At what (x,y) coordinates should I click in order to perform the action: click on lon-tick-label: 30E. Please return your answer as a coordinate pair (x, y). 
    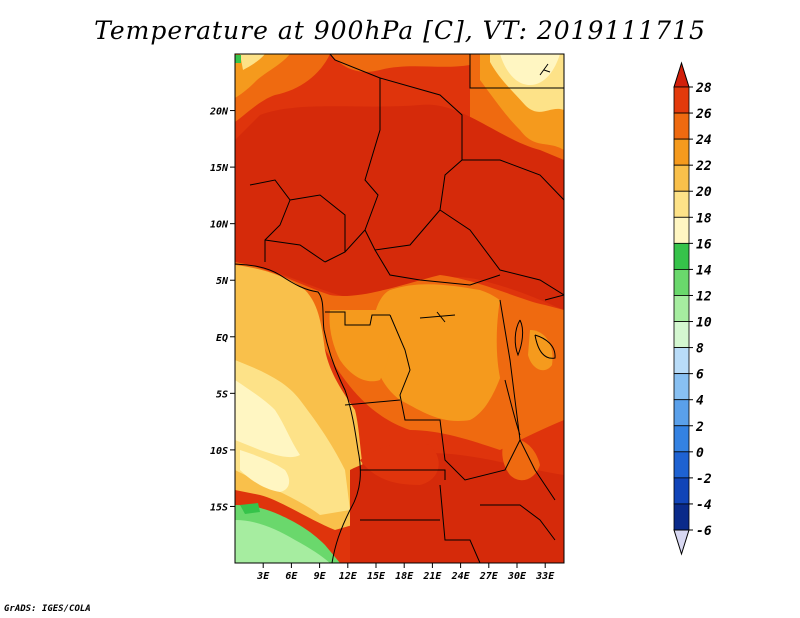
    Looking at the image, I should click on (517, 576).